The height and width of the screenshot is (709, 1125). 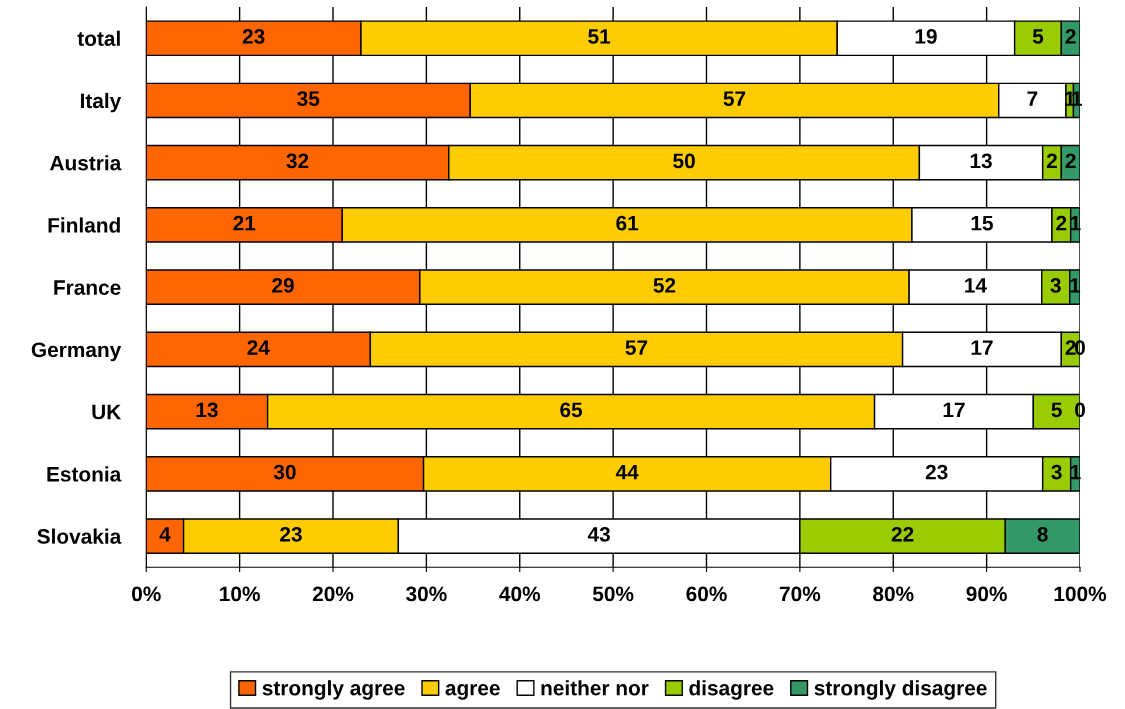 I want to click on data-label: 30, so click(x=284, y=472).